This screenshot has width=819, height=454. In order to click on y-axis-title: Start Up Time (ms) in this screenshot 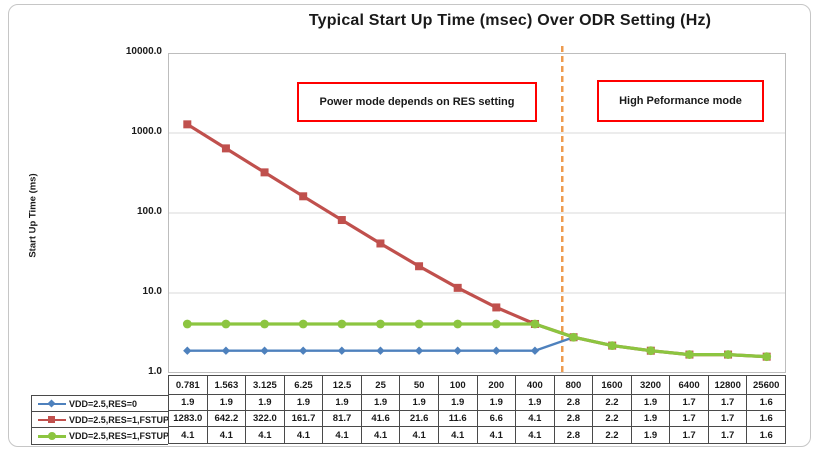, I will do `click(33, 218)`.